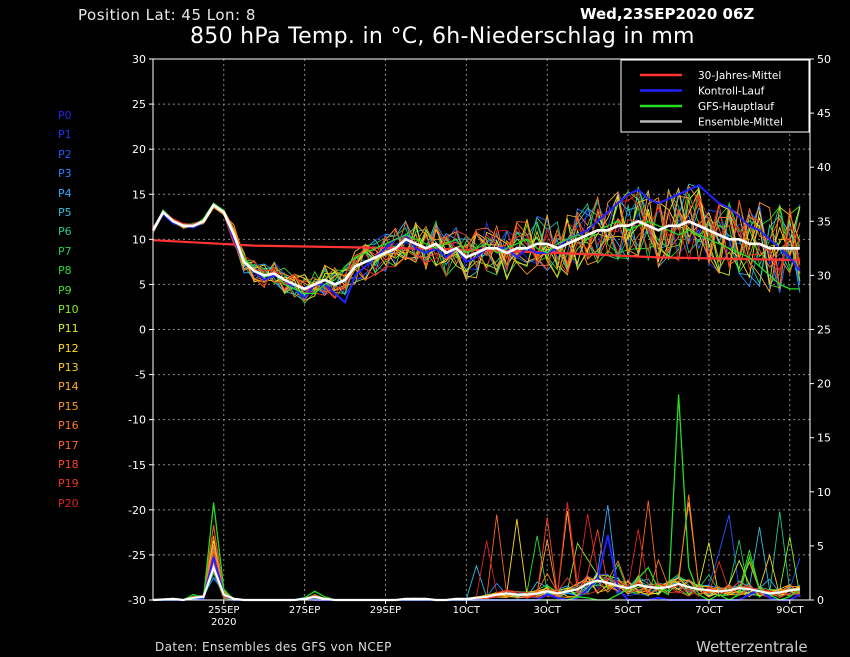  What do you see at coordinates (467, 610) in the screenshot?
I see `x-tick-label: 1OCT` at bounding box center [467, 610].